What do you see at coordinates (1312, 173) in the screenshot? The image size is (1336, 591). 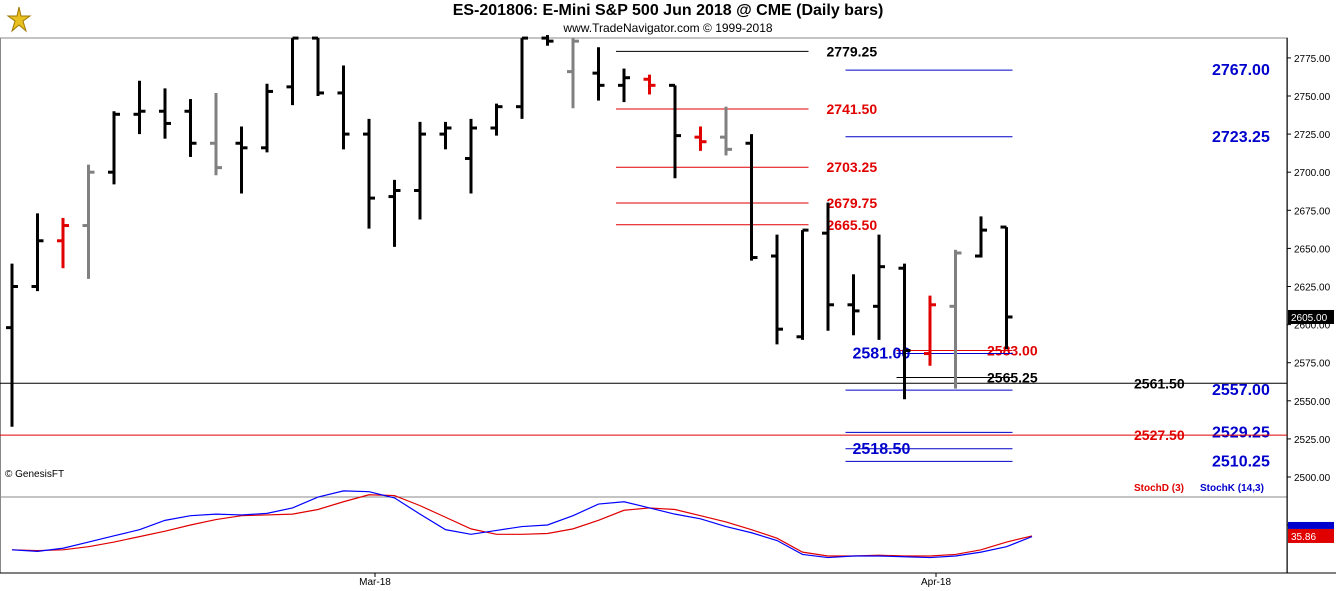 I see `y-tick-label: 2700.00` at bounding box center [1312, 173].